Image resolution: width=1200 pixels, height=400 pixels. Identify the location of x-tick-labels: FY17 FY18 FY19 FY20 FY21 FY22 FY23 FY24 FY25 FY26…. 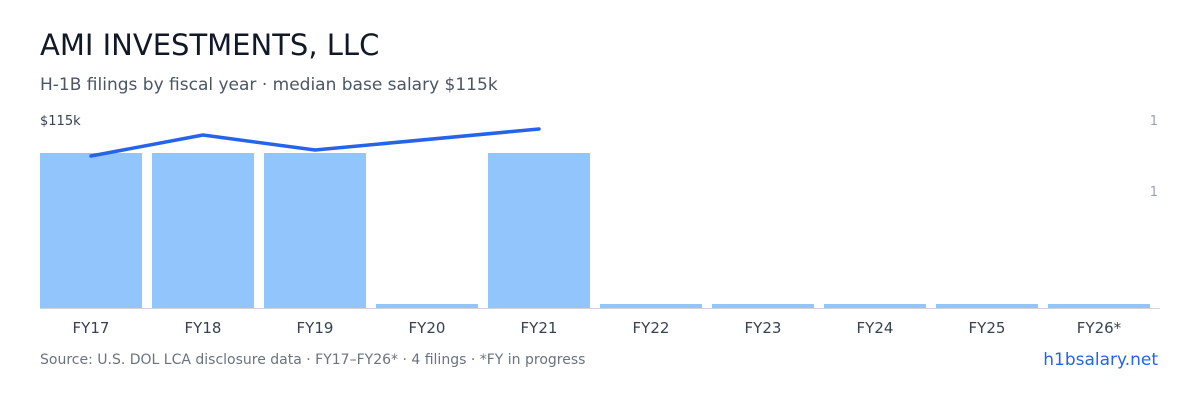
(597, 328).